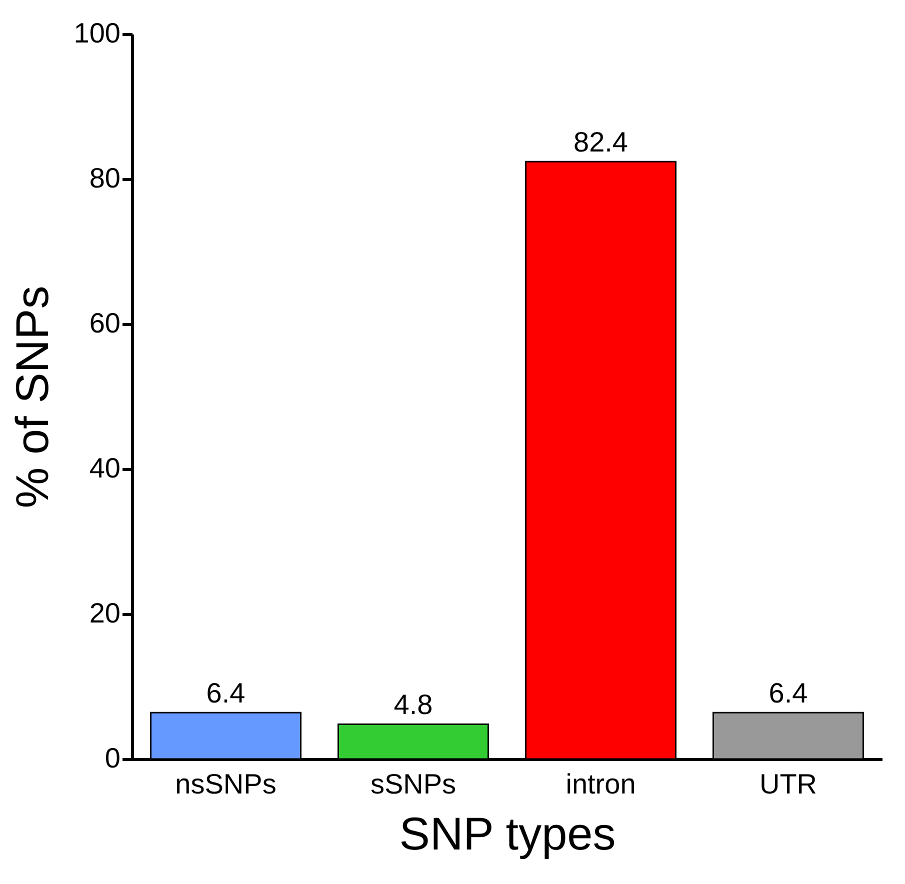  What do you see at coordinates (104, 468) in the screenshot?
I see `y-tick-label: 40` at bounding box center [104, 468].